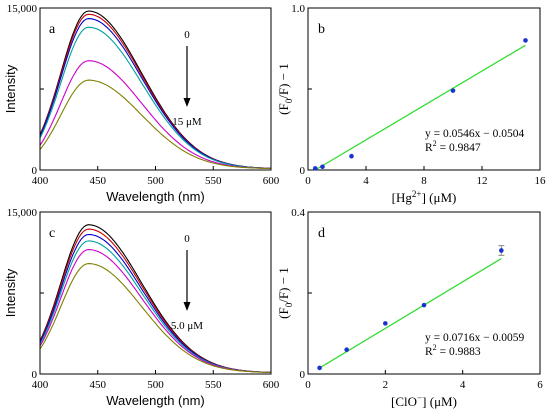  Describe the element at coordinates (298, 213) in the screenshot. I see `y-tick-label: 0.4` at that location.